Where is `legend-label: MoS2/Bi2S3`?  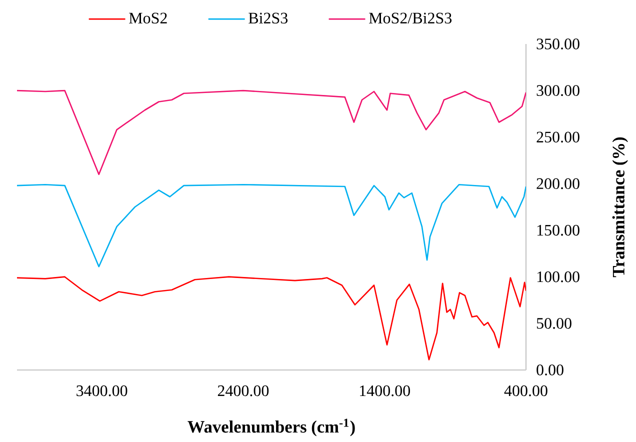
legend-label: MoS2/Bi2S3 is located at coordinates (410, 18).